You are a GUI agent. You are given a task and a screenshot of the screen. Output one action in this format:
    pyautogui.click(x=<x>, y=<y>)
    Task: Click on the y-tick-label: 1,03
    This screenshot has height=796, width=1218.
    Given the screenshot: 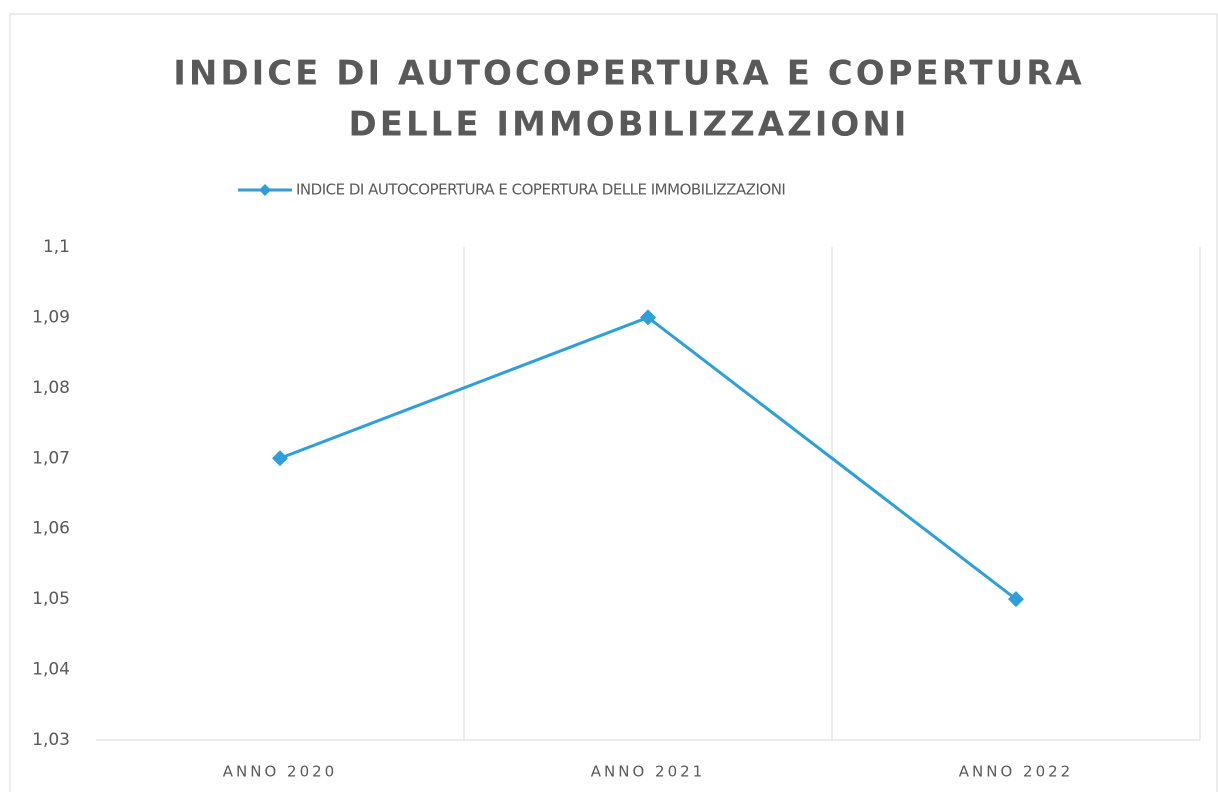 What is the action you would take?
    pyautogui.click(x=51, y=740)
    